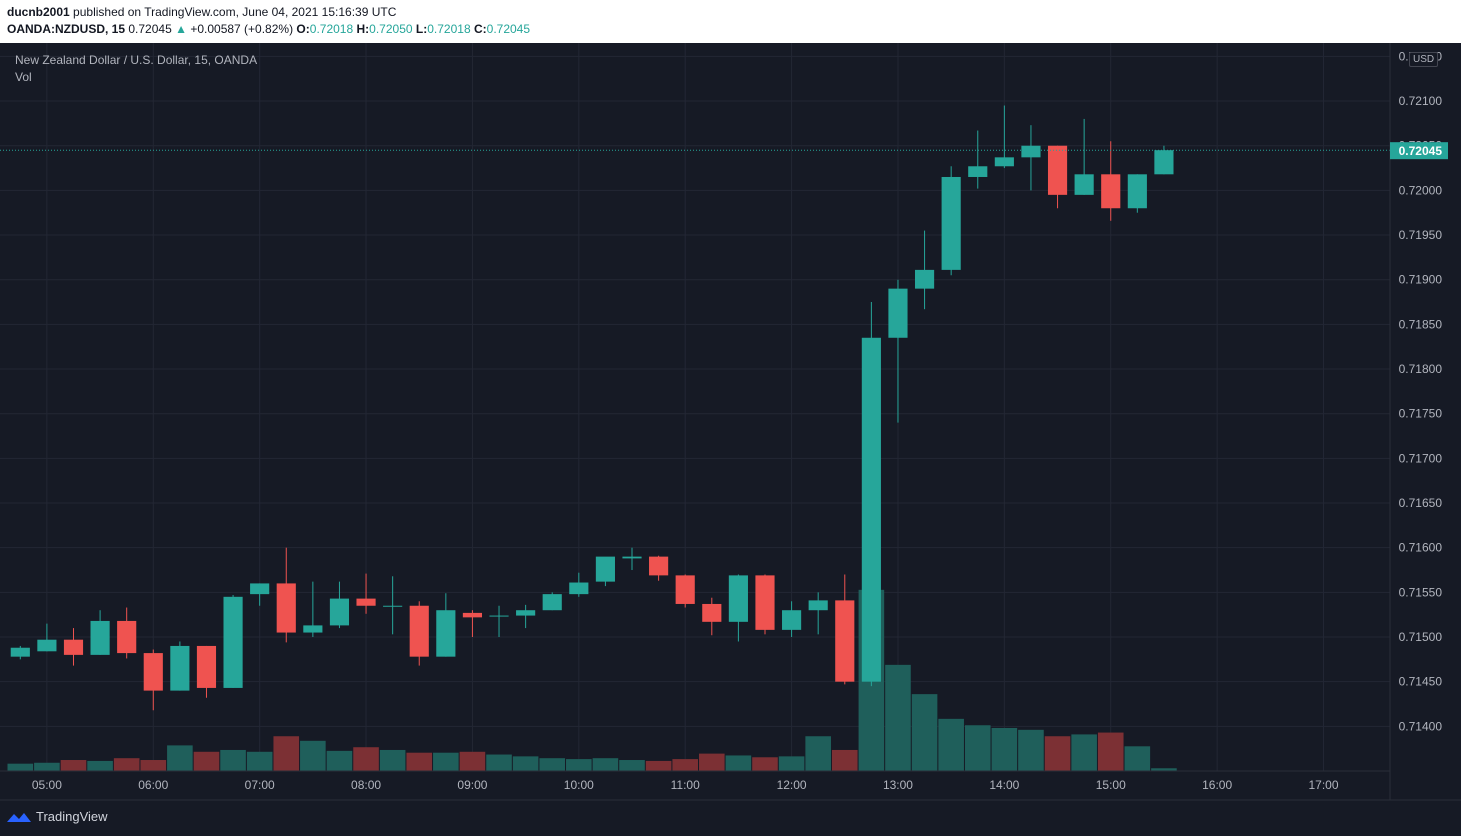  I want to click on price-tick-label: 0.71850, so click(1421, 324).